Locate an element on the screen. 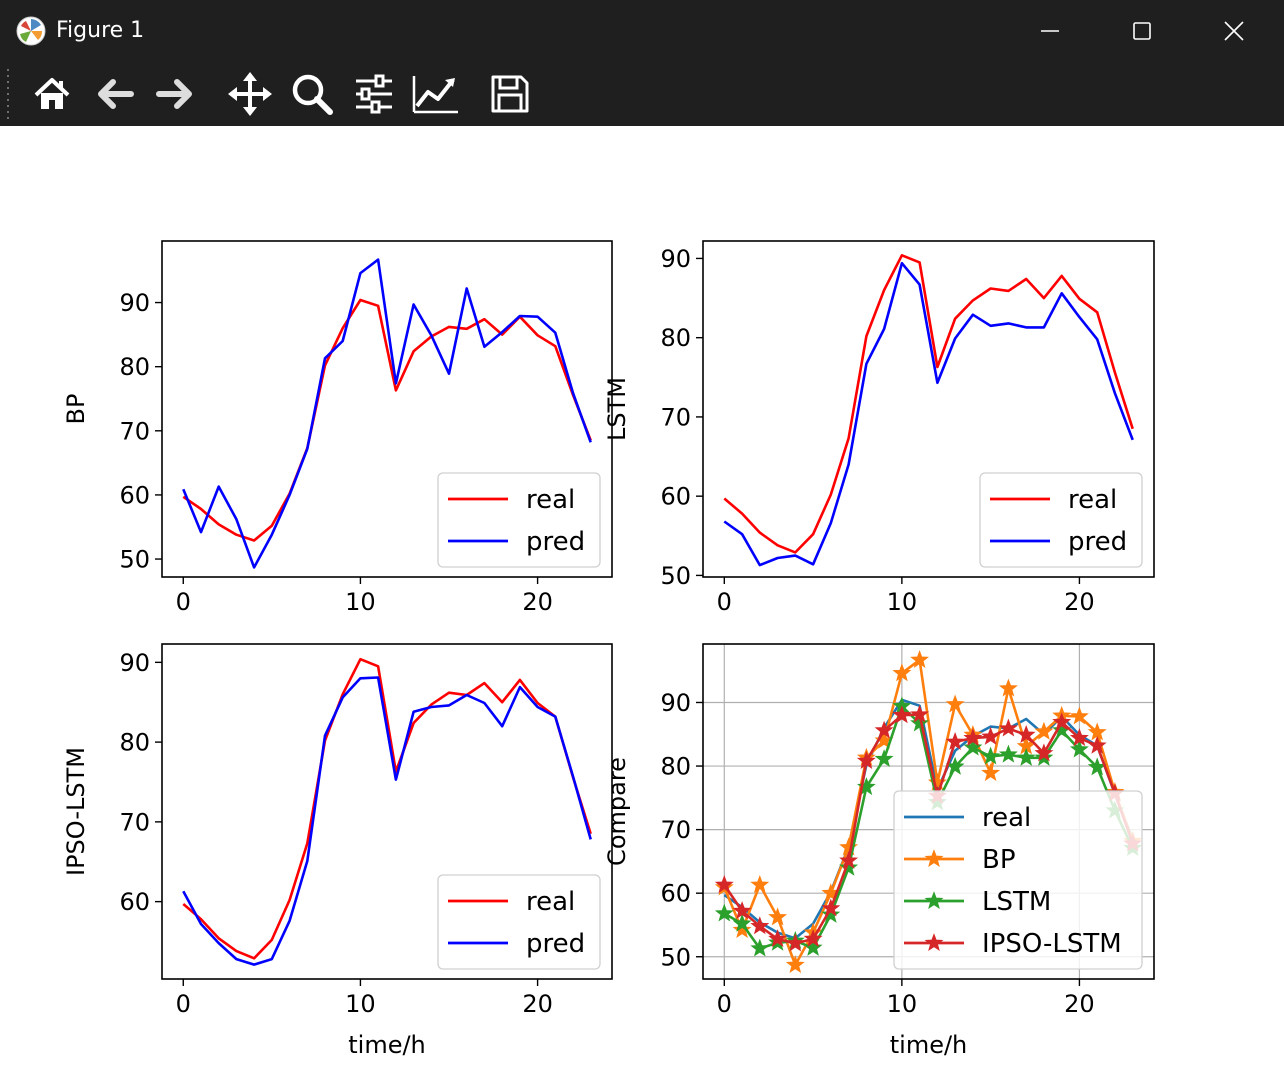 The width and height of the screenshot is (1284, 1089). navigation-toolbar is located at coordinates (642, 94).